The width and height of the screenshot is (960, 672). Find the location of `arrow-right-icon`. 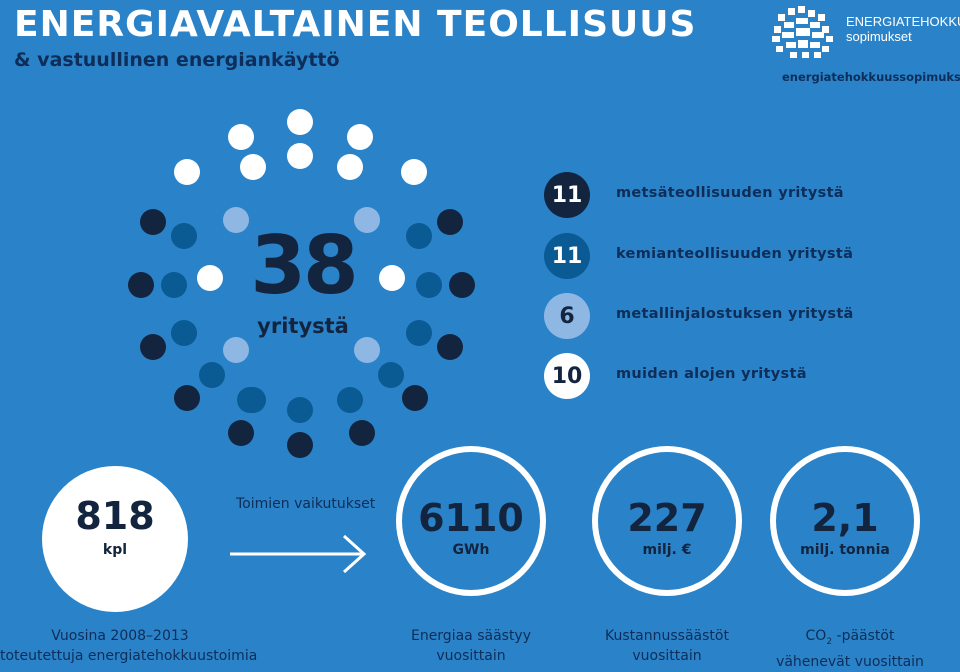

arrow-right-icon is located at coordinates (298, 554).